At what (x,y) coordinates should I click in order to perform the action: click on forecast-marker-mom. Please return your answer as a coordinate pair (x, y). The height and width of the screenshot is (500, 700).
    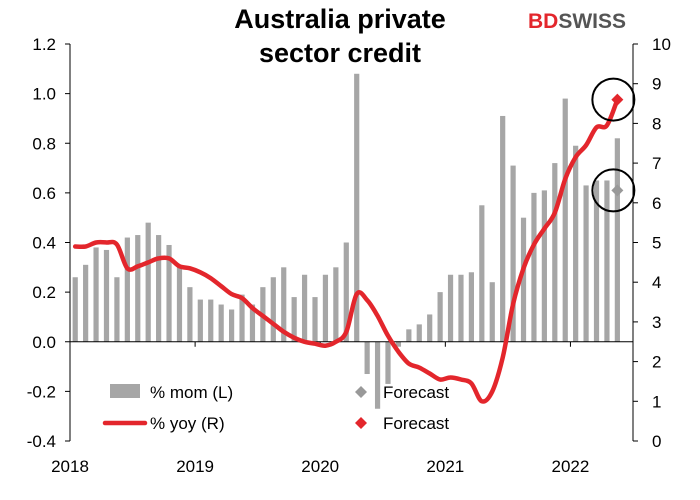
    Looking at the image, I should click on (617, 190).